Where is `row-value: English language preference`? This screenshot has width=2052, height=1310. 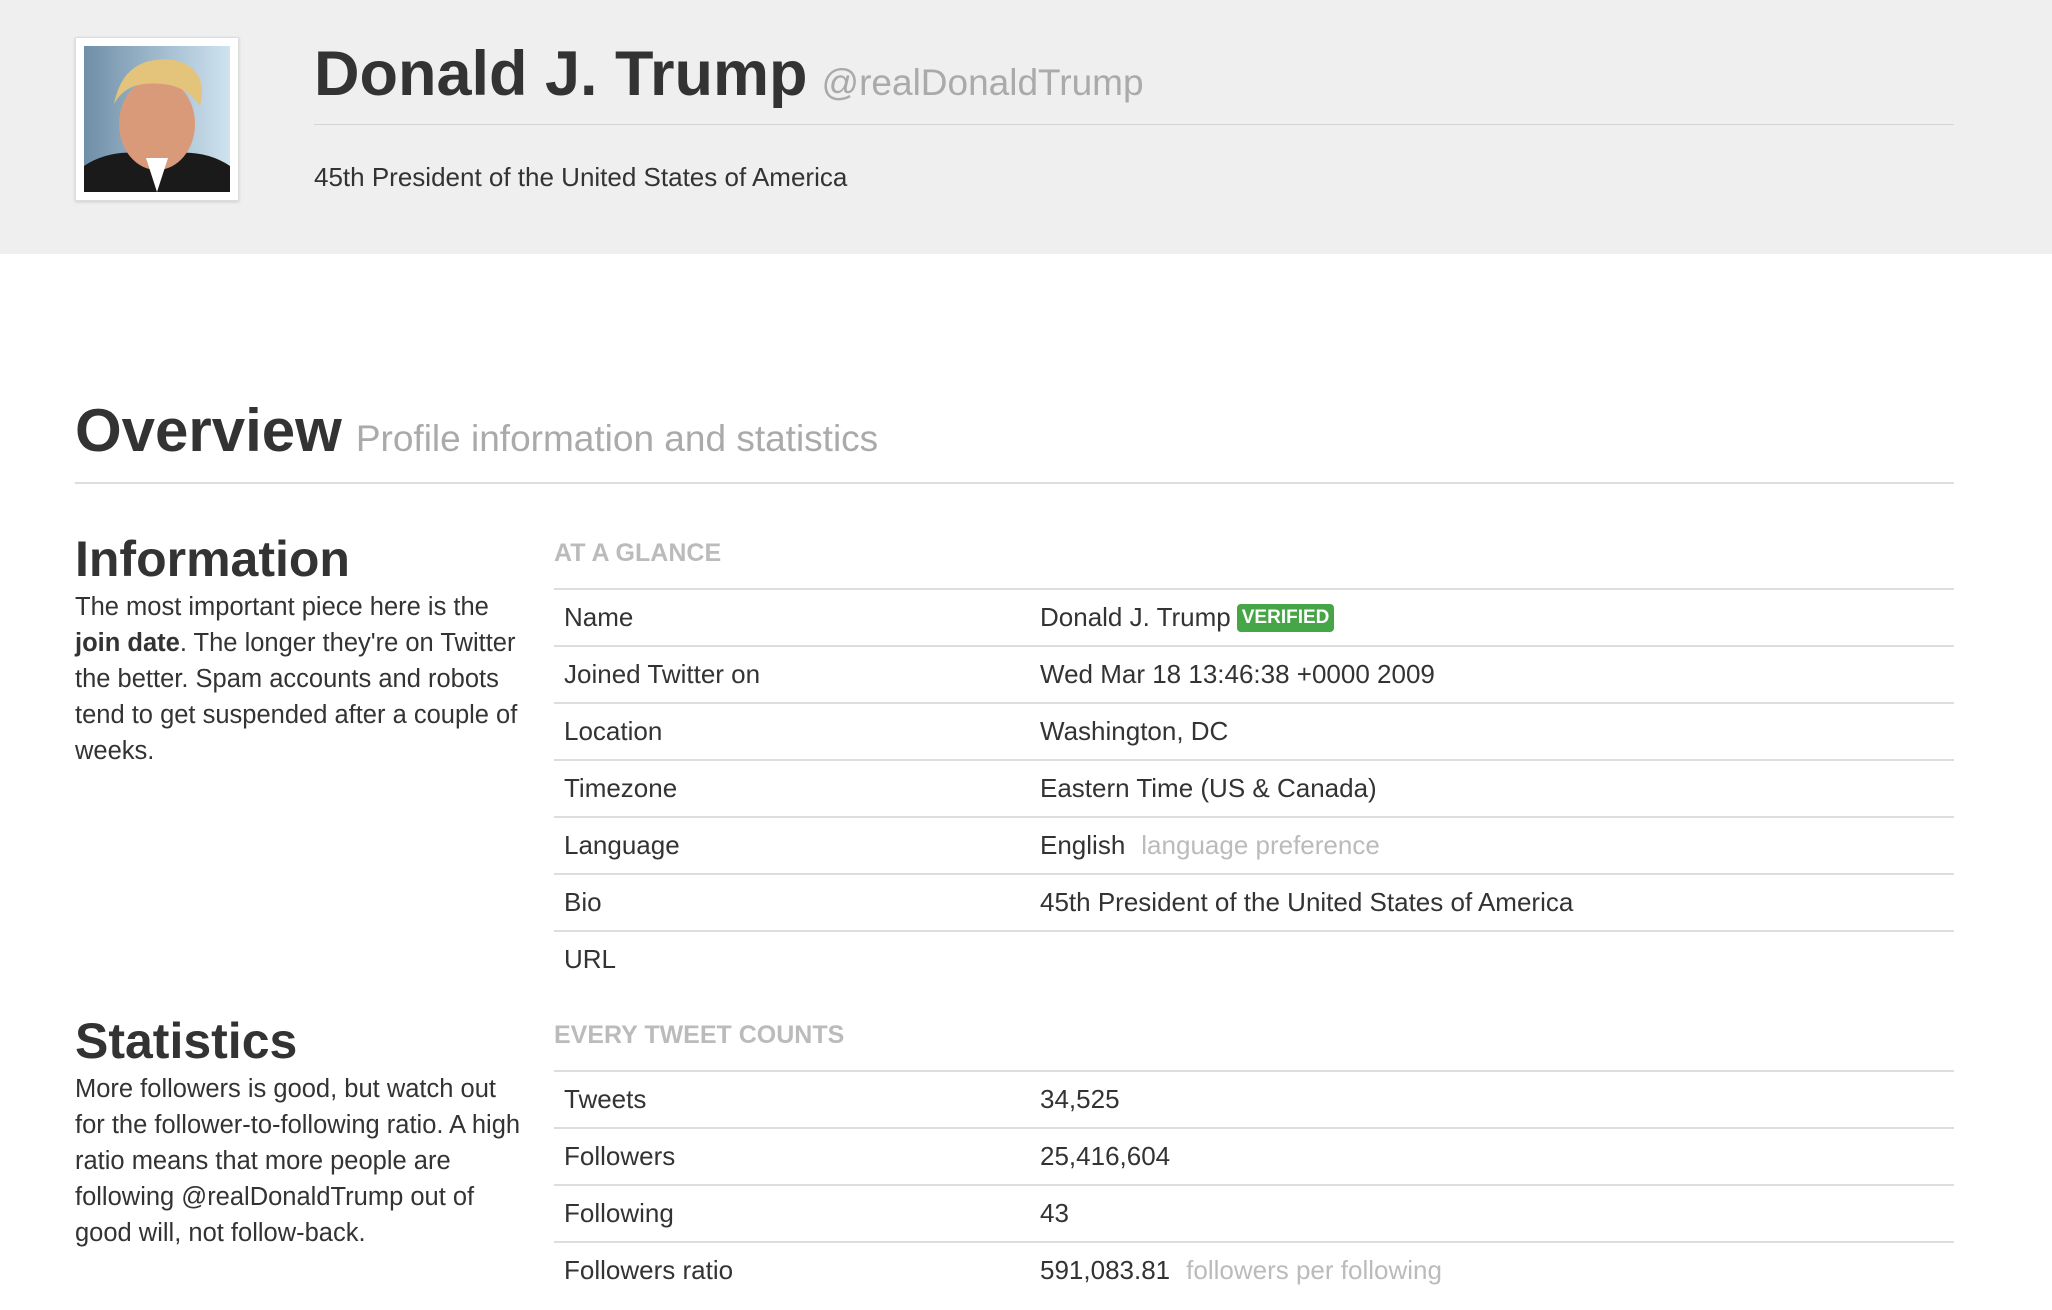 row-value: English language preference is located at coordinates (1210, 845).